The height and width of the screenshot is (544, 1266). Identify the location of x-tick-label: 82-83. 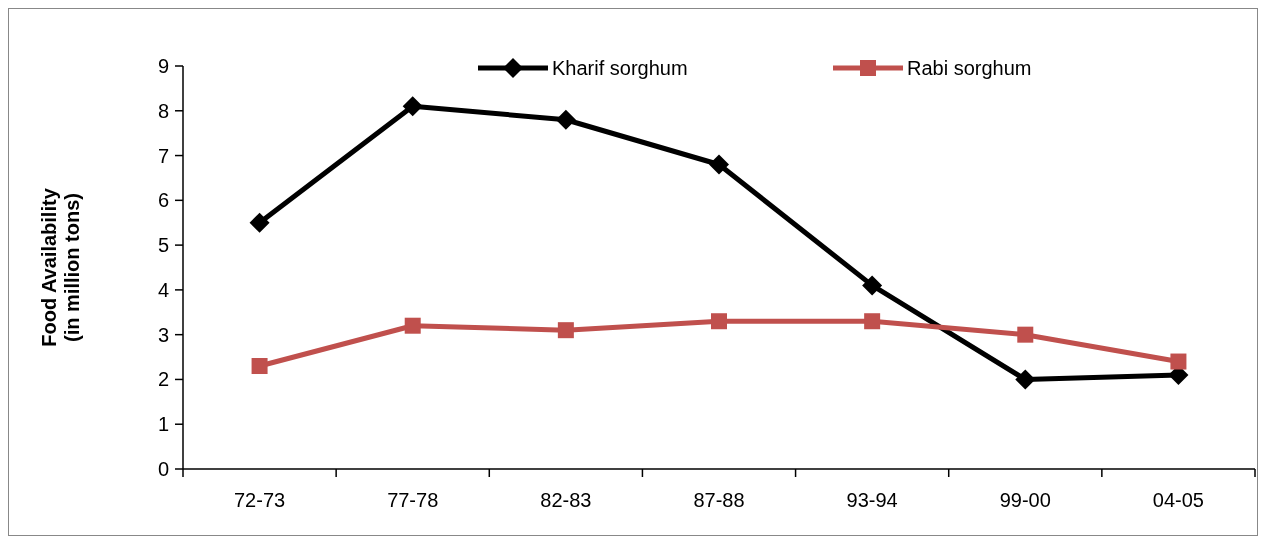
(566, 500).